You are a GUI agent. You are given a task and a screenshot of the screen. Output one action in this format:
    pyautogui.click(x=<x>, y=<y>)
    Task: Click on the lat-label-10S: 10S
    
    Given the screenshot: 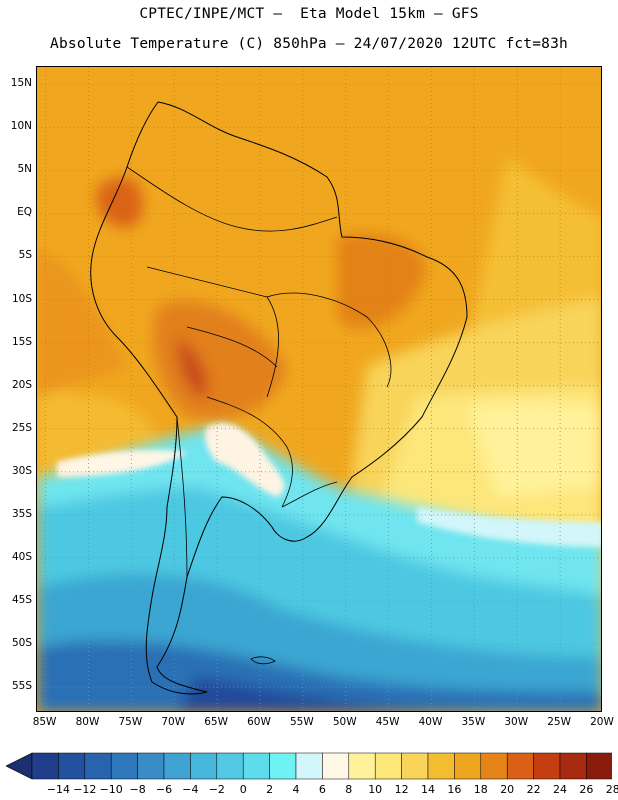 What is the action you would take?
    pyautogui.click(x=21, y=298)
    